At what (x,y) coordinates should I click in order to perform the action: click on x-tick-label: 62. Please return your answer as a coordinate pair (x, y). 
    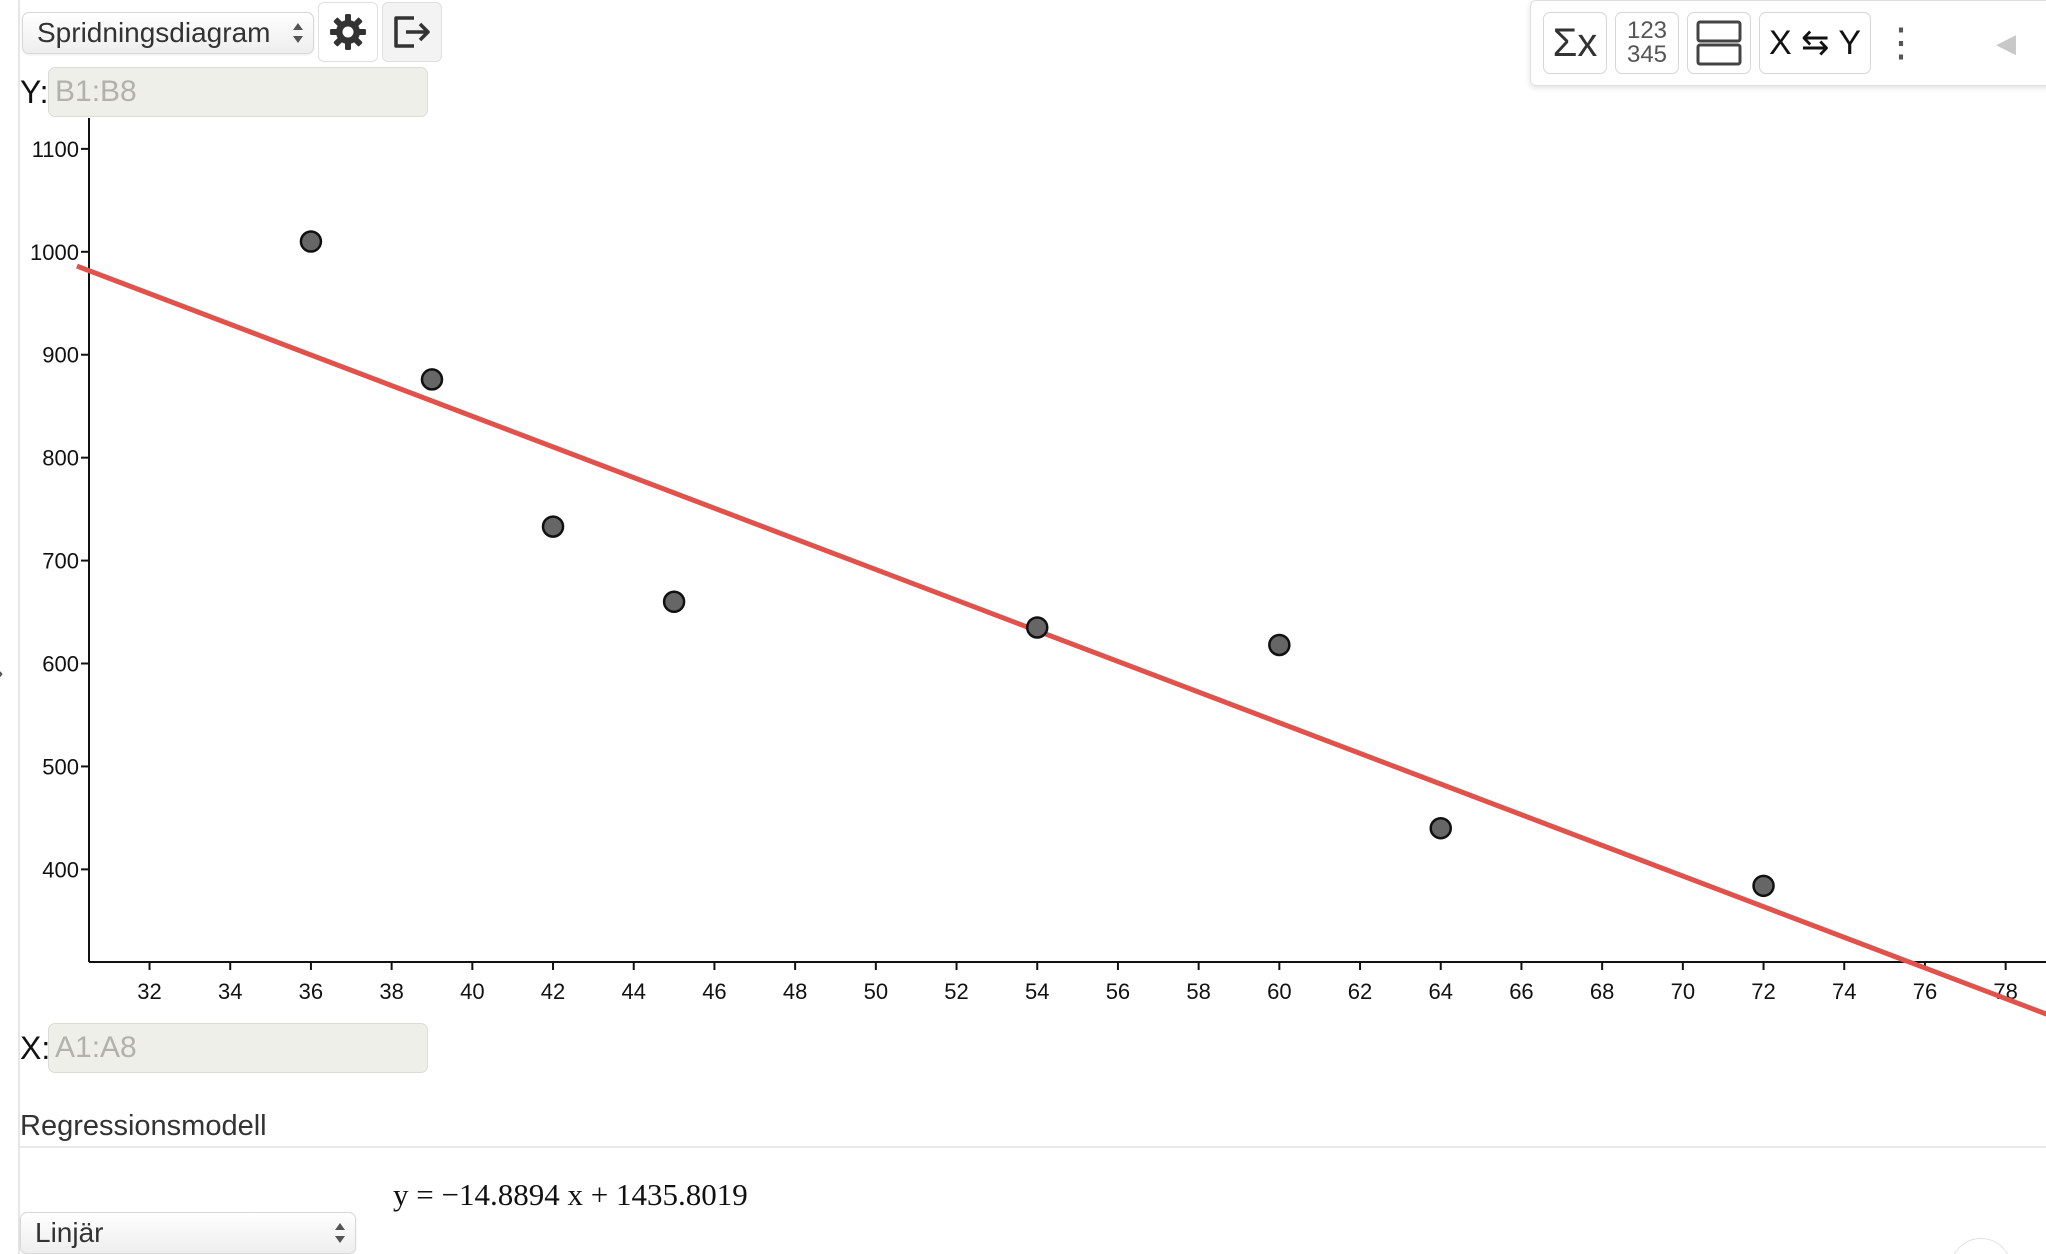
    Looking at the image, I should click on (1360, 991).